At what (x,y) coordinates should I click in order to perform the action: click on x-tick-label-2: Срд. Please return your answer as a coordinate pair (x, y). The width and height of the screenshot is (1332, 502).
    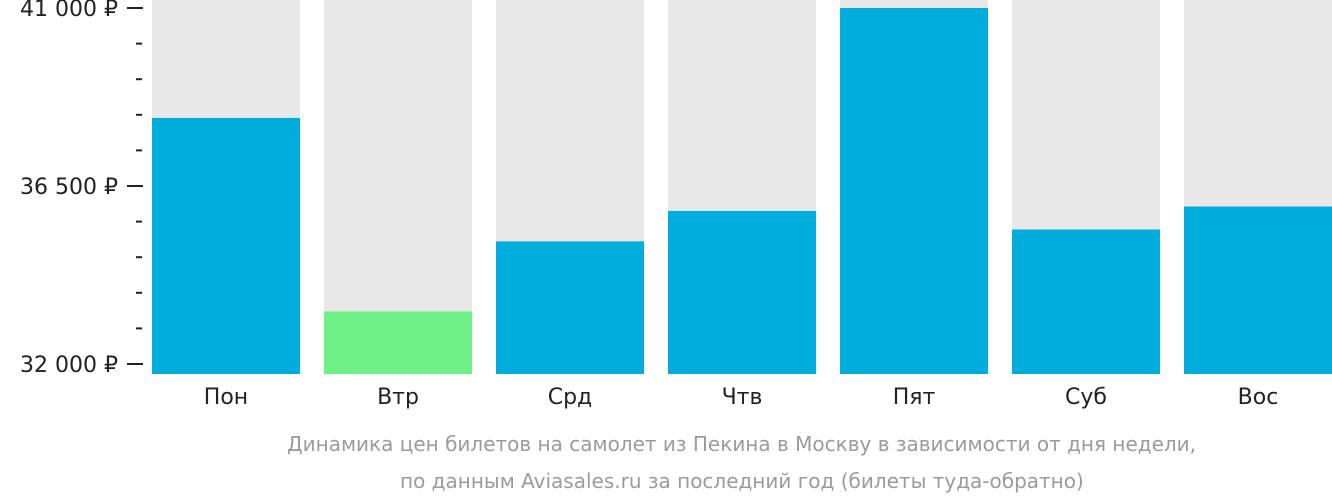
    Looking at the image, I should click on (570, 397).